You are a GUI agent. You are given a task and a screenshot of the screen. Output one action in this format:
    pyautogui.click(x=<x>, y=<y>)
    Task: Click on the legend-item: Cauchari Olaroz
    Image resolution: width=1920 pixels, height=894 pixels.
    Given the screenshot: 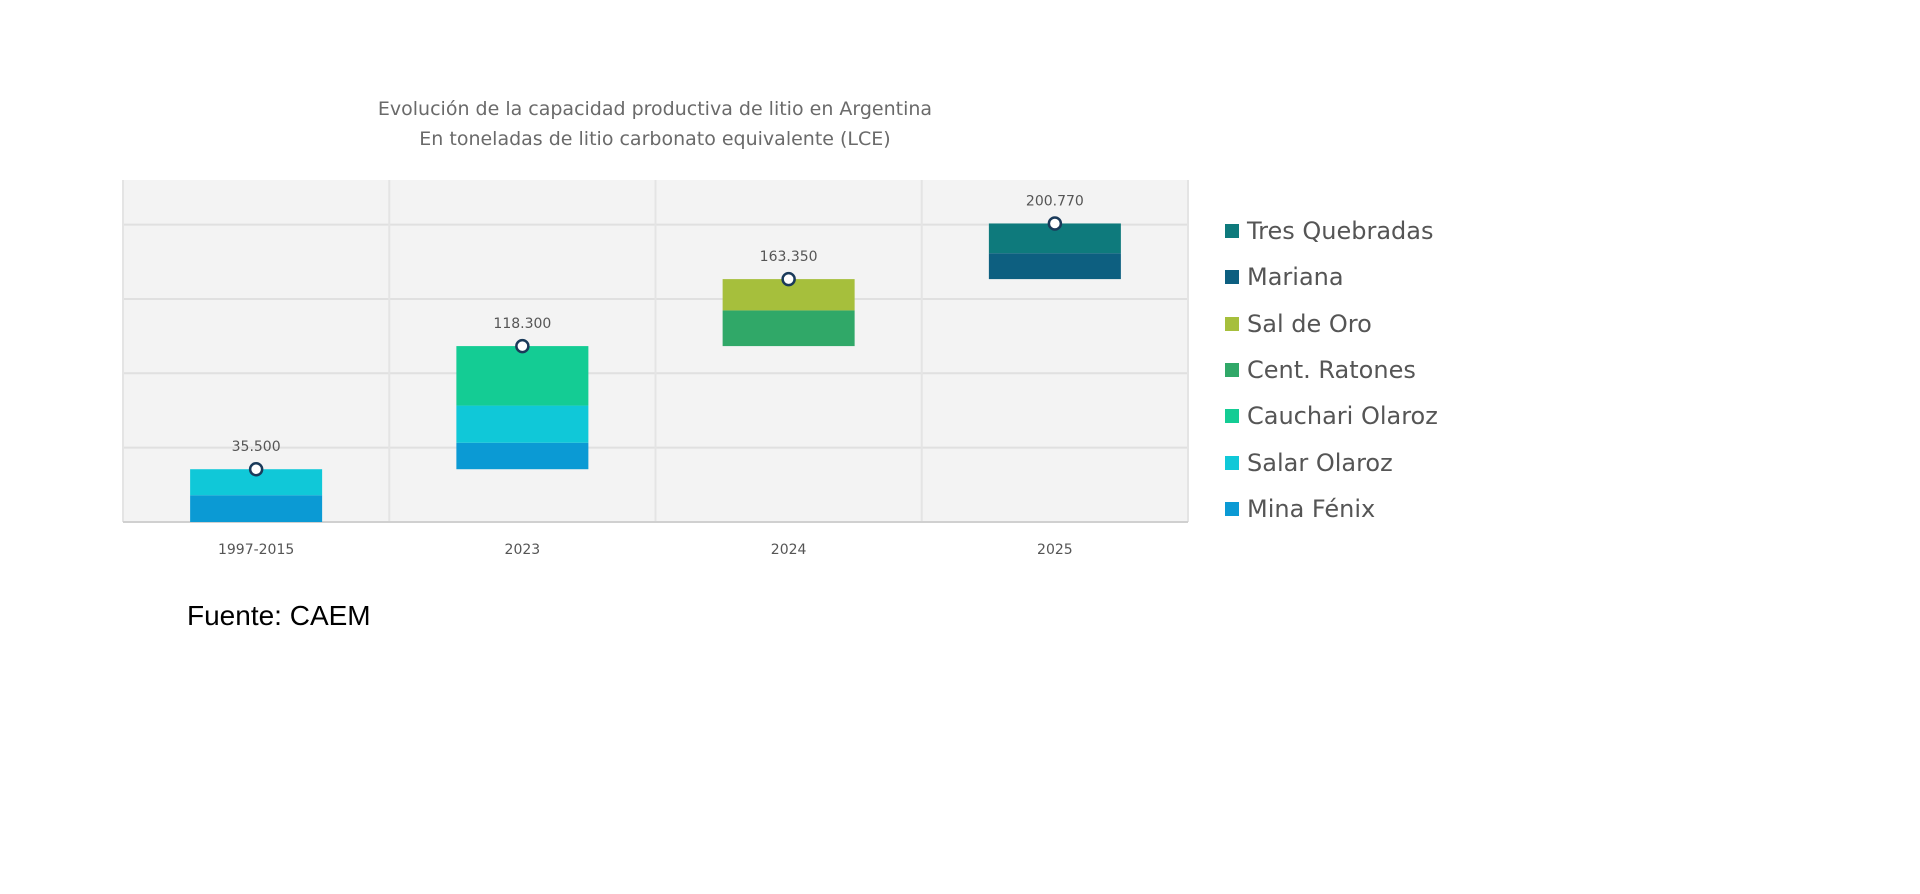 What is the action you would take?
    pyautogui.click(x=1331, y=416)
    